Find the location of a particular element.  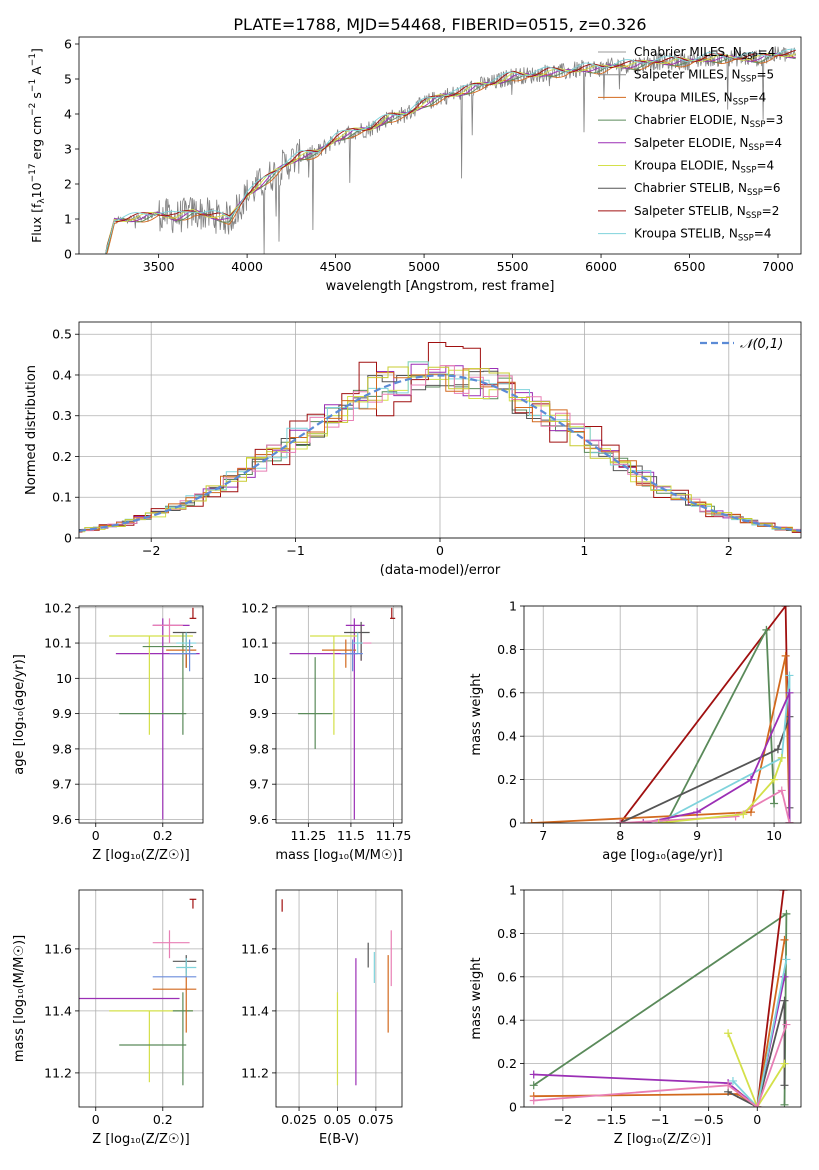

y-tick-label: 0.6 is located at coordinates (507, 976).